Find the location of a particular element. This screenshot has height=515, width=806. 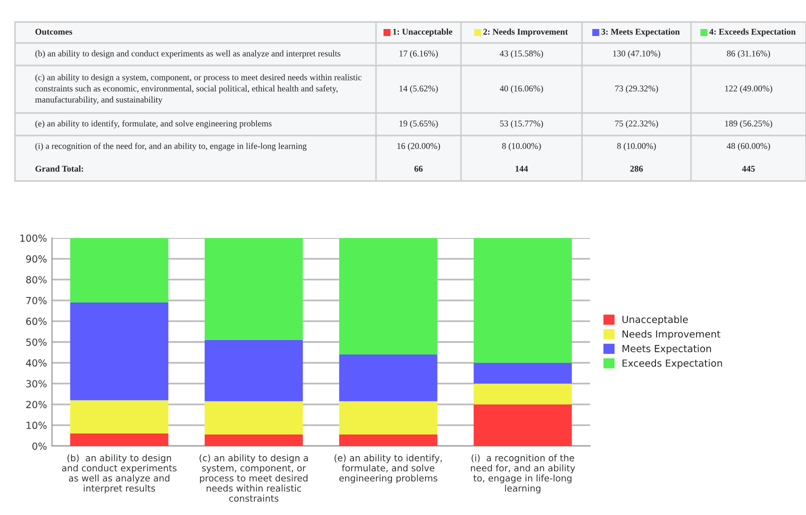

text: 3: Meets Expectation is located at coordinates (640, 32).